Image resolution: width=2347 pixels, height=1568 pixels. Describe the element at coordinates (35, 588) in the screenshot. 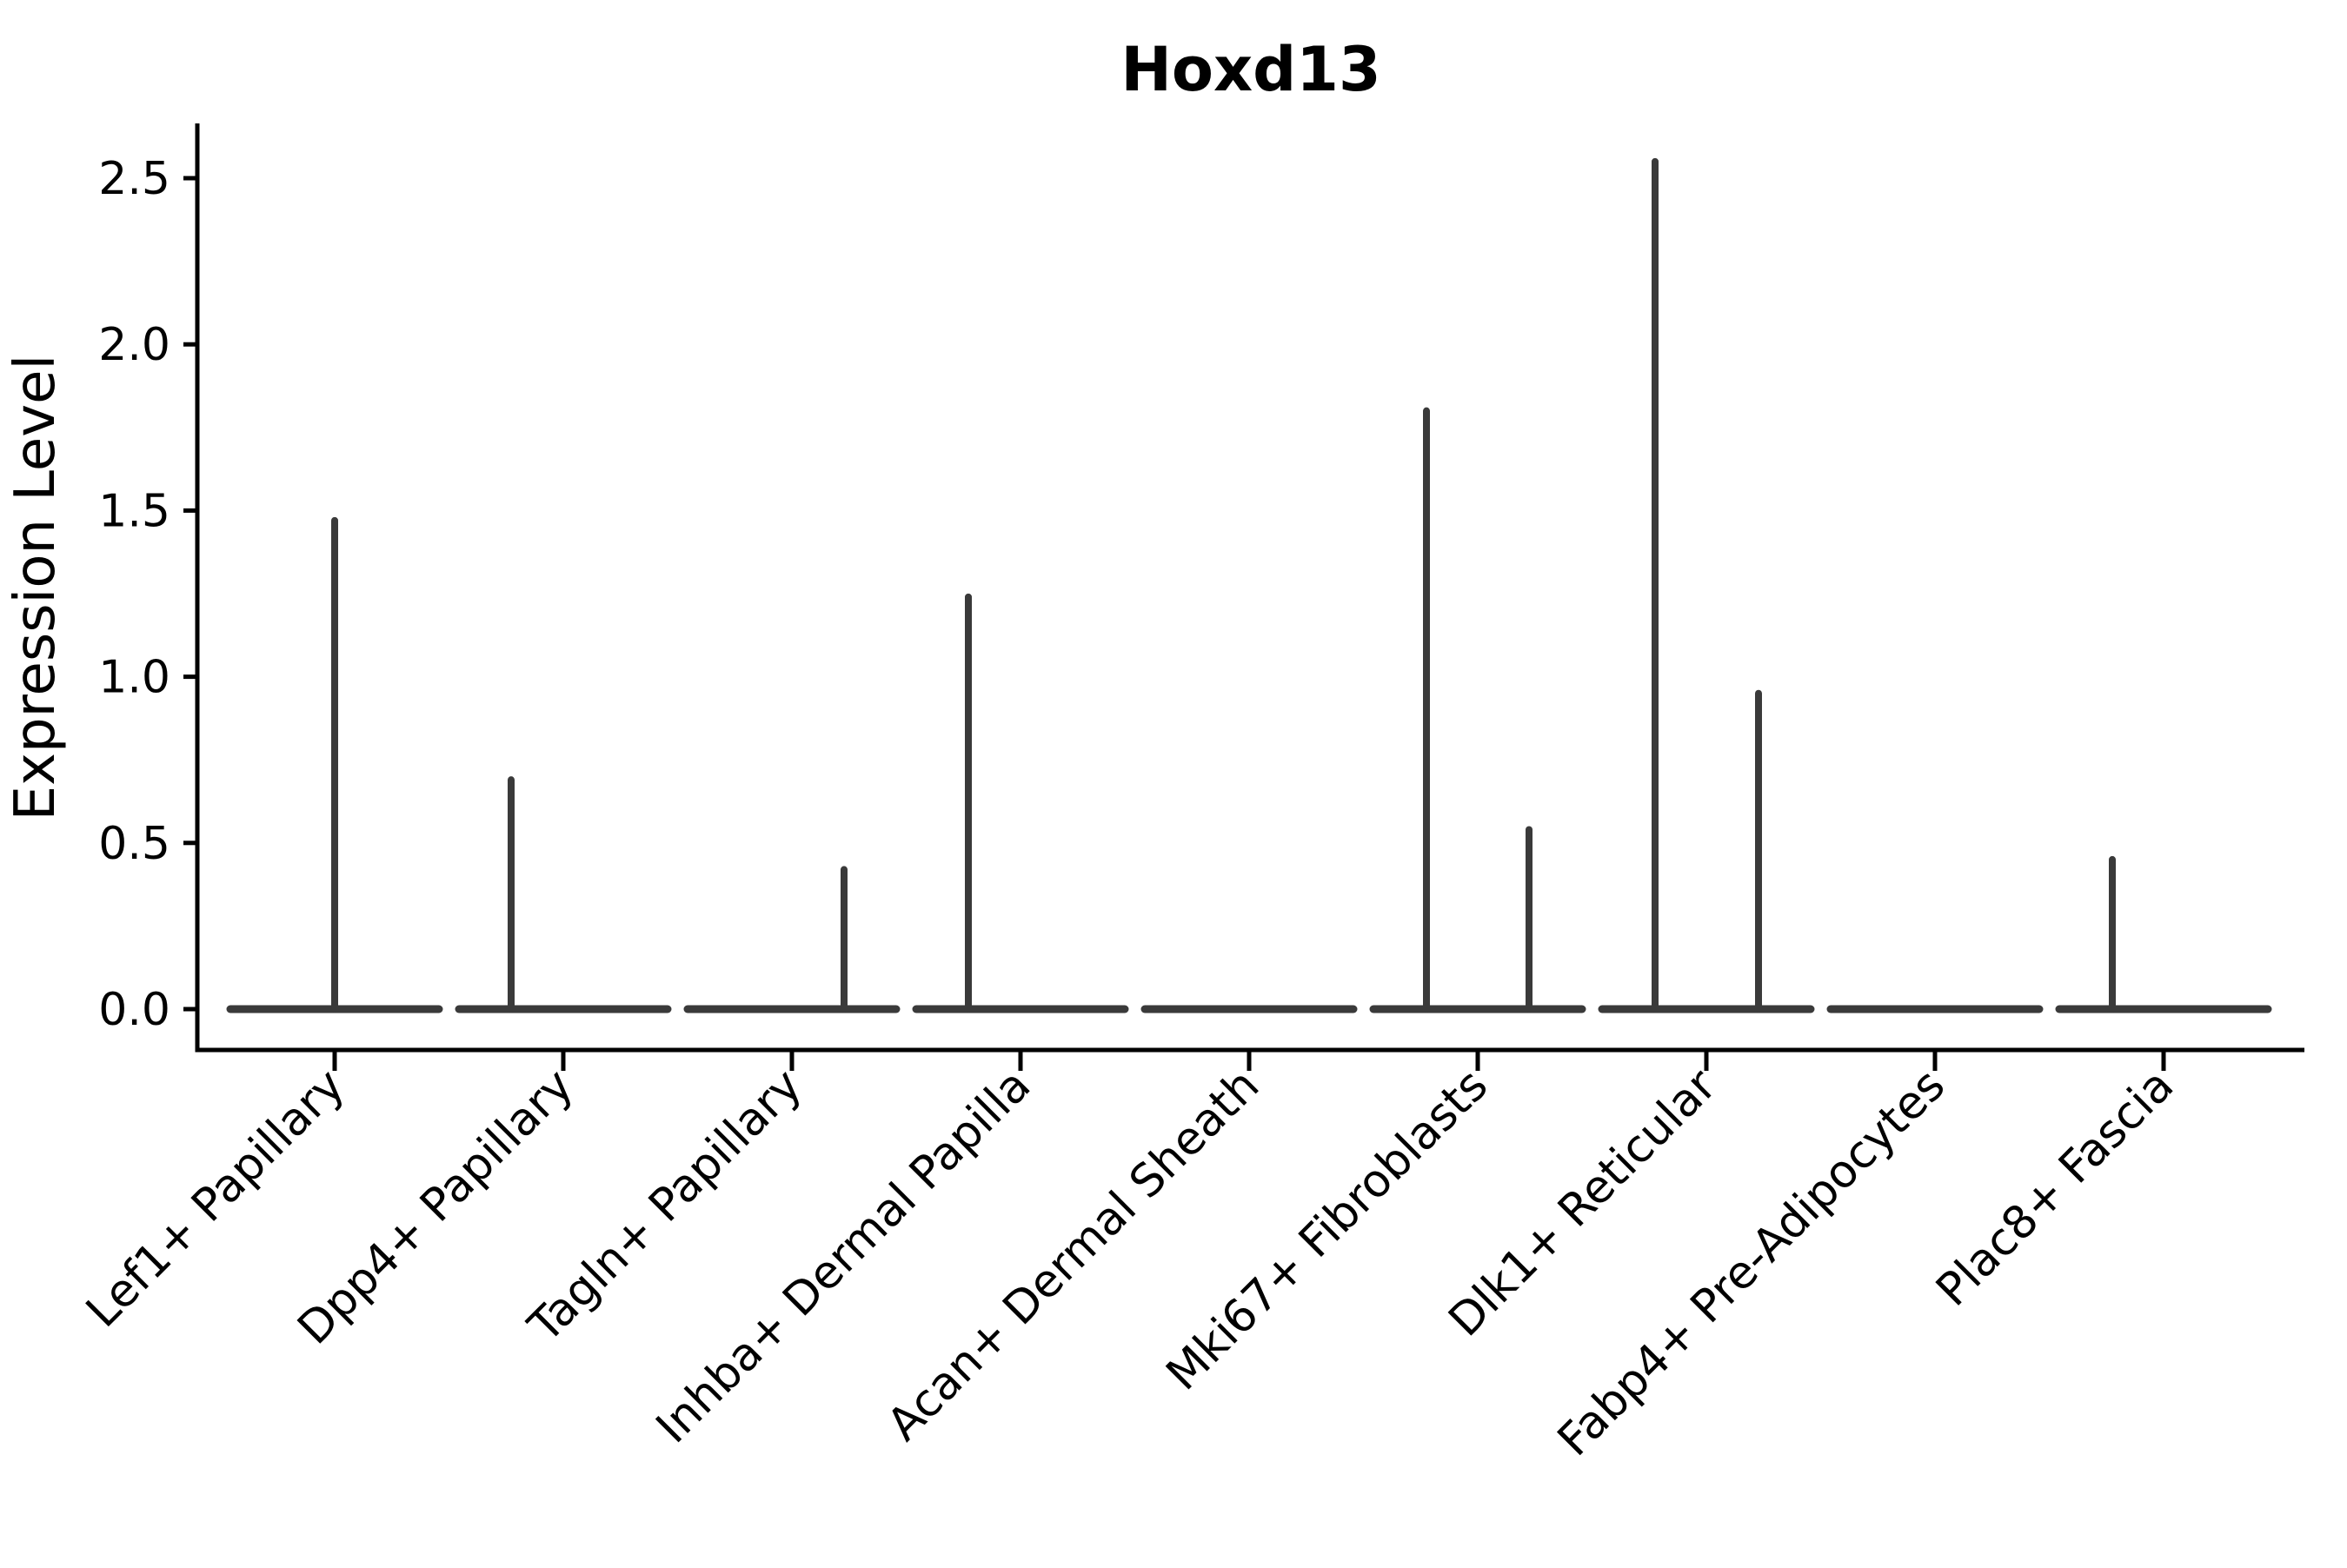

I see `y-axis-label: Expression Level` at that location.